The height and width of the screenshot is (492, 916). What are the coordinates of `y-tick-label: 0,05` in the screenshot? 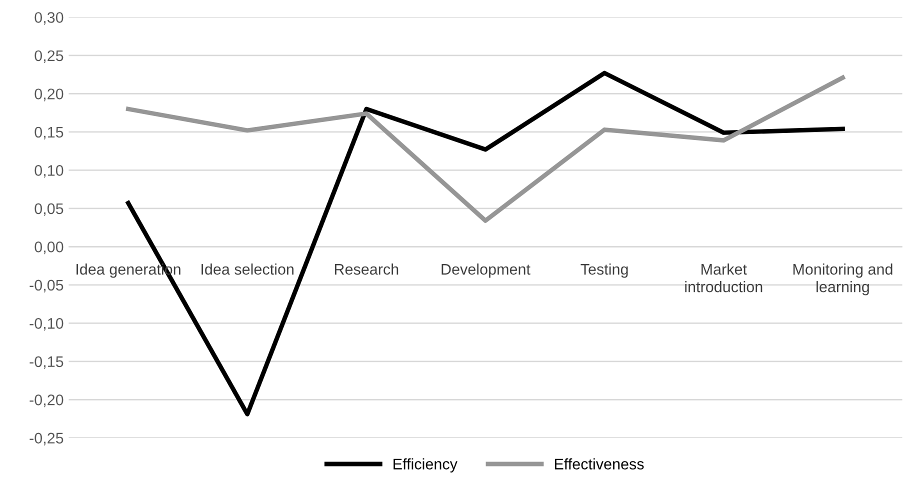 It's located at (49, 209).